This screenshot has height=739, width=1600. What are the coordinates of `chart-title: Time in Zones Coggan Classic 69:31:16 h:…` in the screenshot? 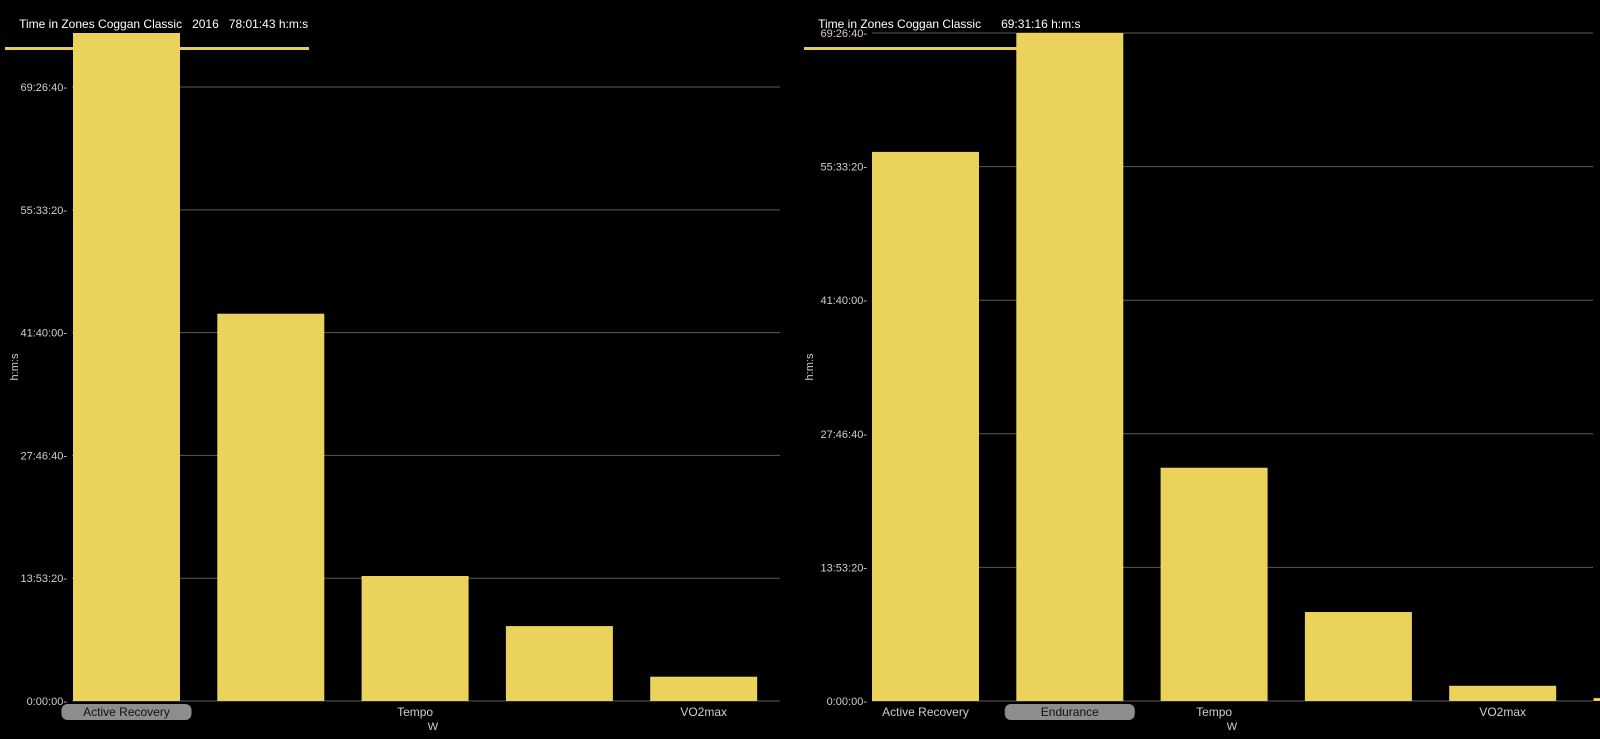 It's located at (943, 26).